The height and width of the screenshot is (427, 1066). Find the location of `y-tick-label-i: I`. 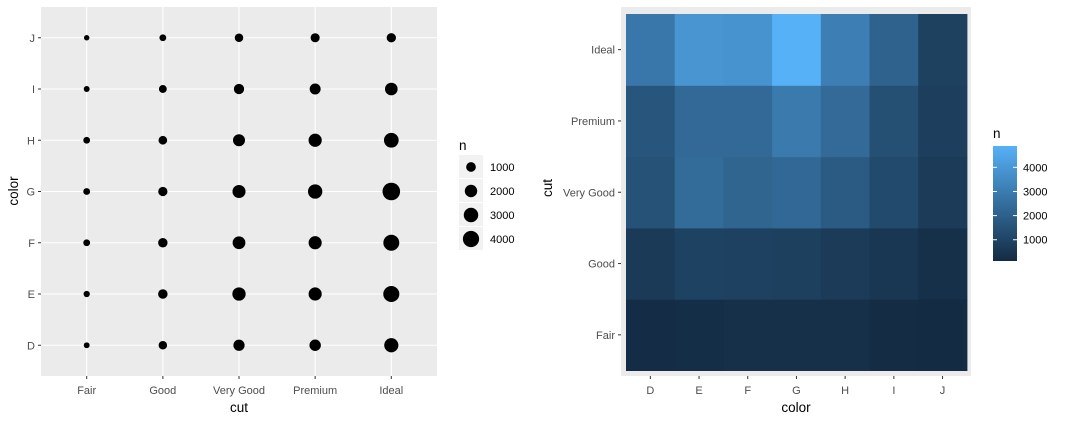

y-tick-label-i: I is located at coordinates (33, 90).